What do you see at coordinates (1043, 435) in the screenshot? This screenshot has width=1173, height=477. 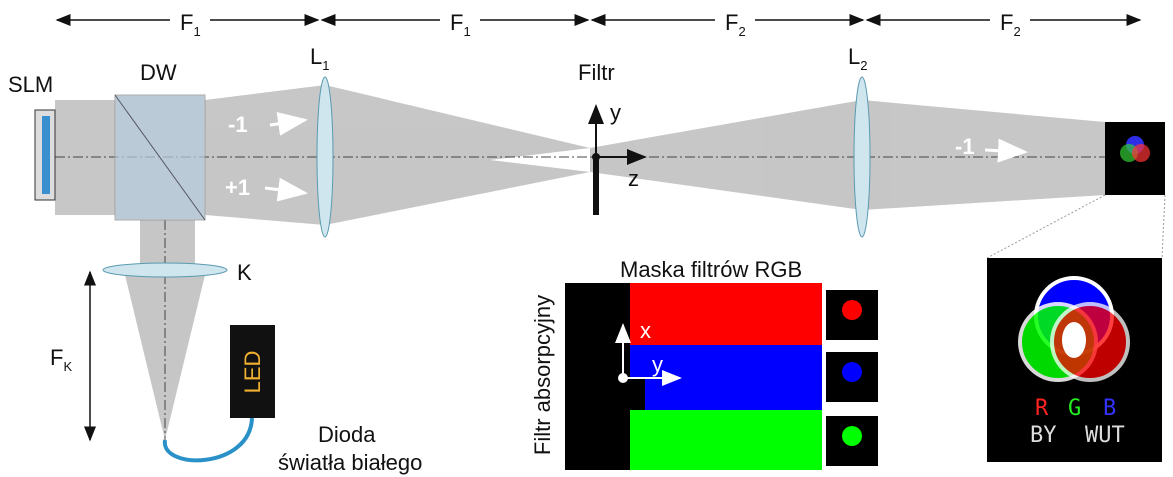 I see `inset-logo: BY` at bounding box center [1043, 435].